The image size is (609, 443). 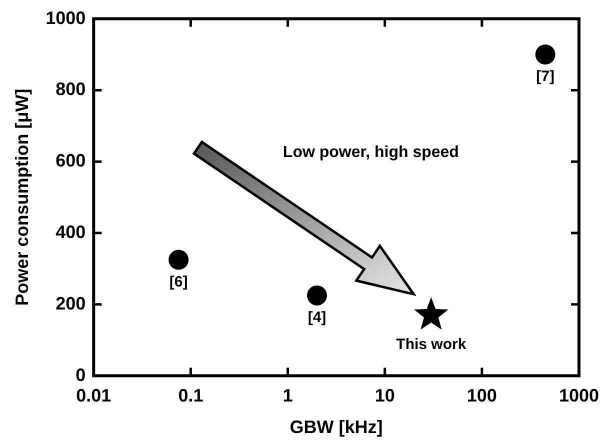 What do you see at coordinates (317, 317) in the screenshot?
I see `annotation: [4]` at bounding box center [317, 317].